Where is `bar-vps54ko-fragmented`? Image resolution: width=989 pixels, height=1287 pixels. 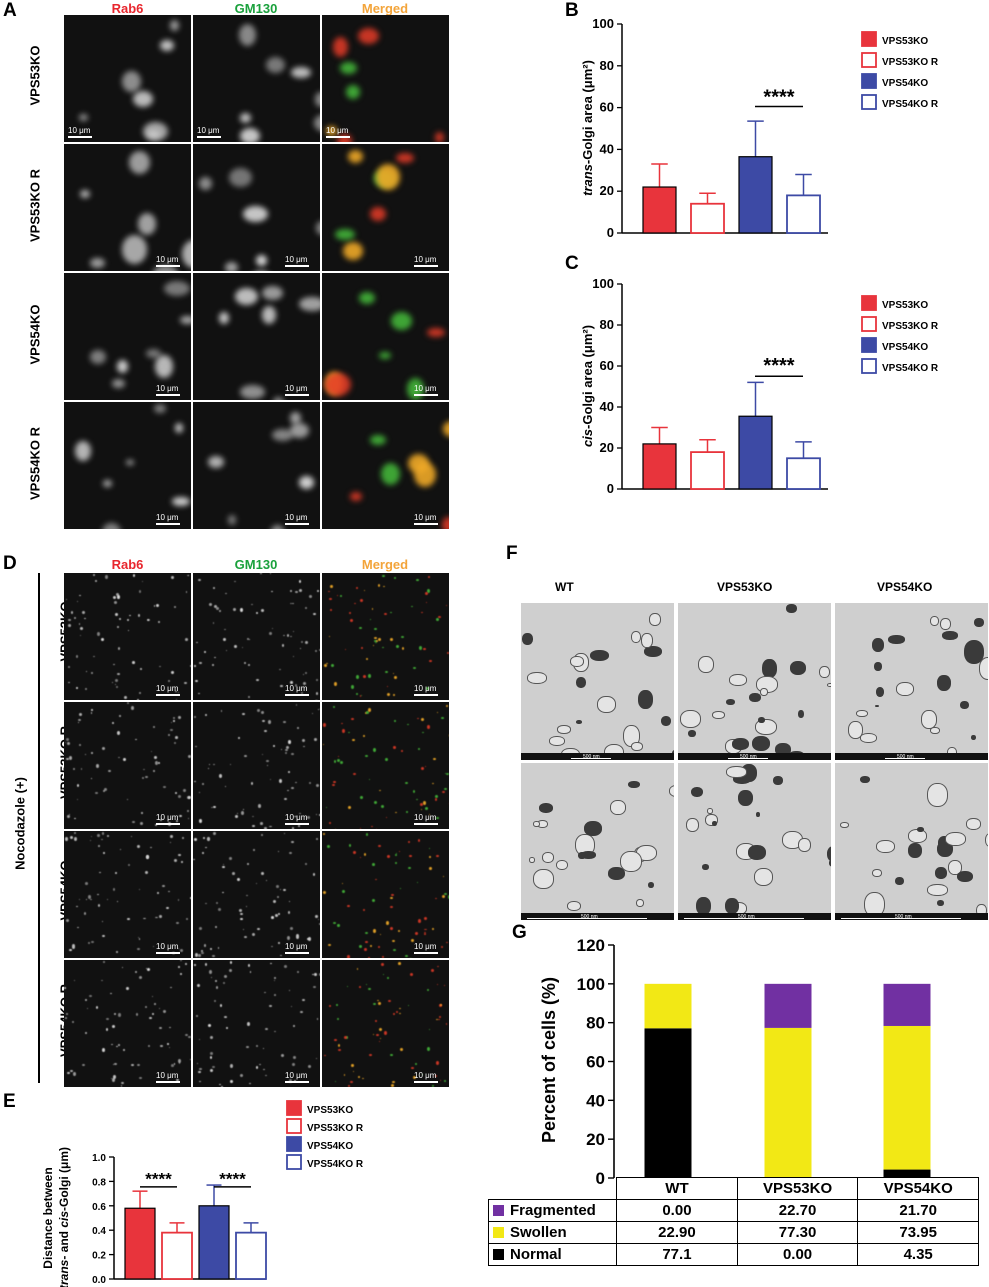
bar-vps54ko-fragmented is located at coordinates (907, 1004).